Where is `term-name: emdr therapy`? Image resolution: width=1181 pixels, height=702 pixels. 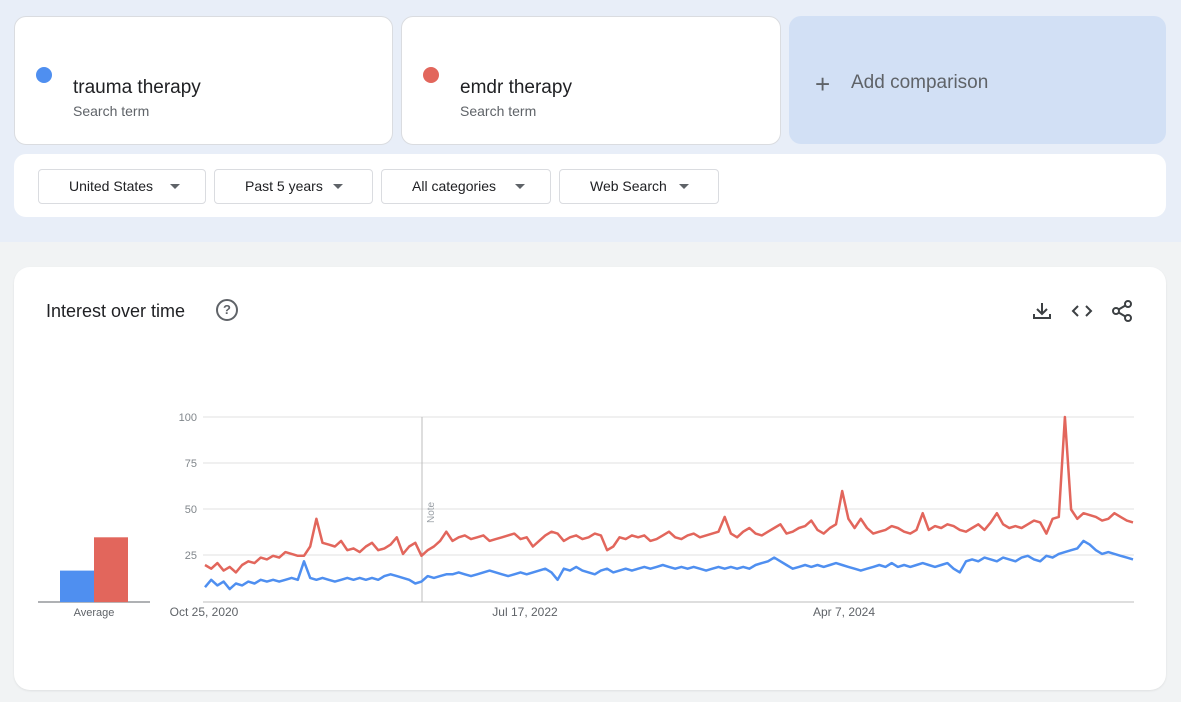
term-name: emdr therapy is located at coordinates (516, 87).